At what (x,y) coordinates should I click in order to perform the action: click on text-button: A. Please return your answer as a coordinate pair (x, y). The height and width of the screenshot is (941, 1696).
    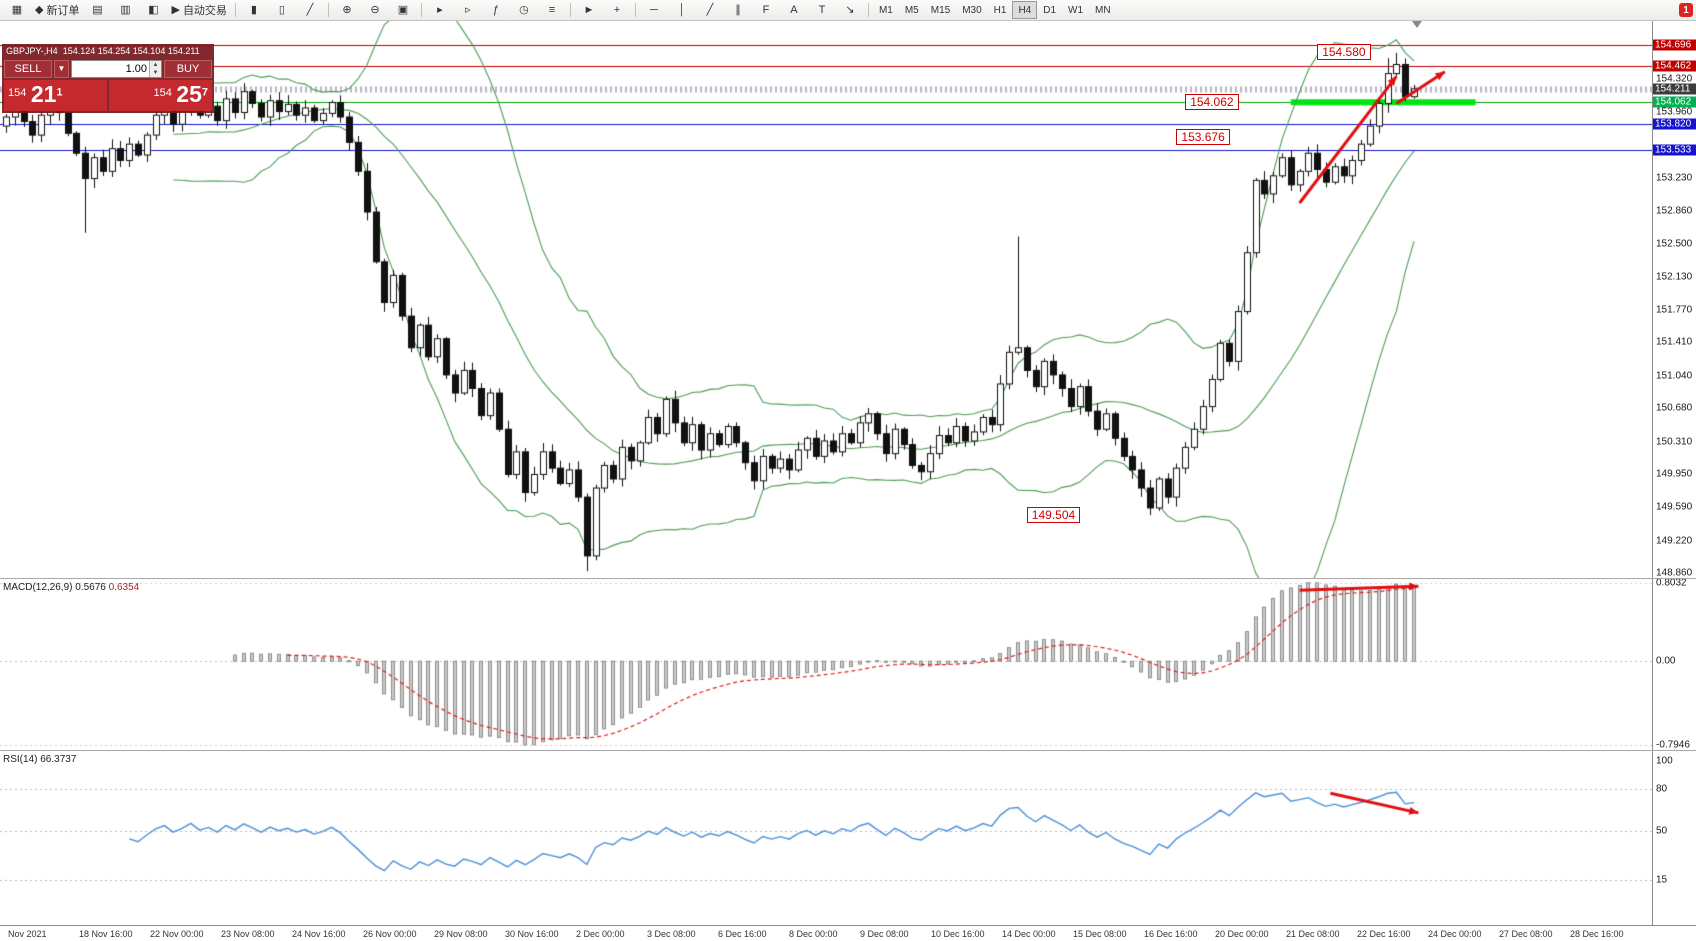
    Looking at the image, I should click on (794, 10).